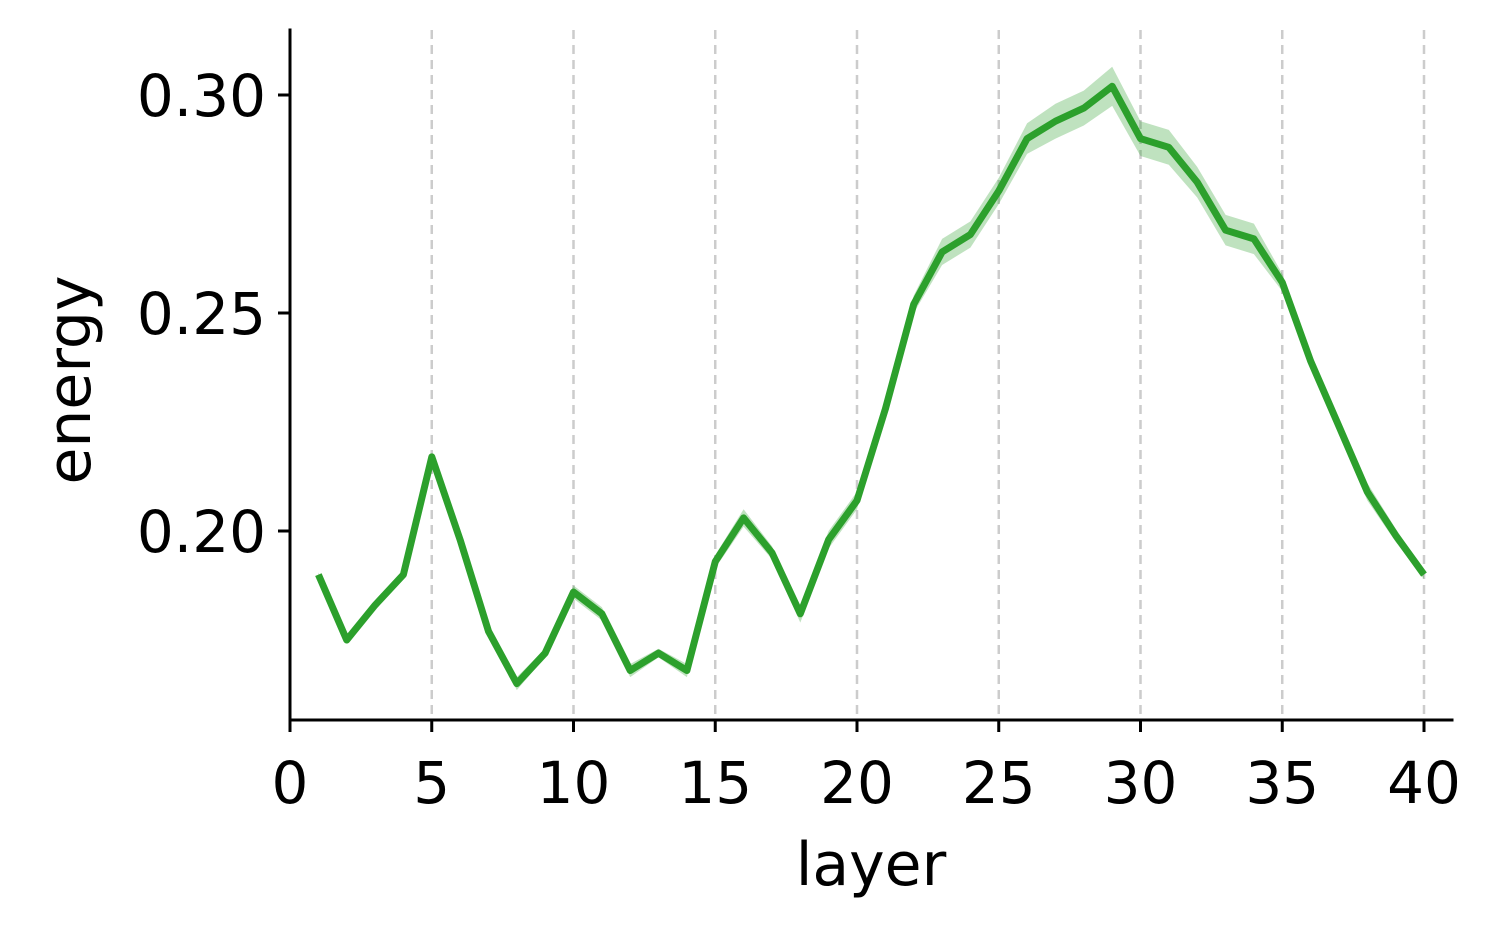 The width and height of the screenshot is (1496, 930). Describe the element at coordinates (290, 783) in the screenshot. I see `x-tick-label-0: 0` at that location.